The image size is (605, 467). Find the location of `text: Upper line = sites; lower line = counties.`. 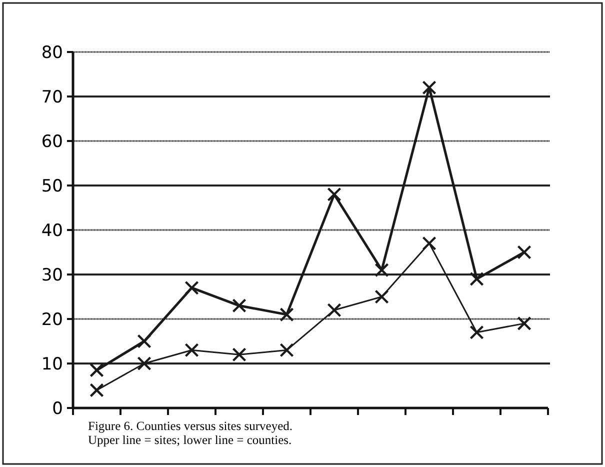

text: Upper line = sites; lower line = counties. is located at coordinates (190, 440).